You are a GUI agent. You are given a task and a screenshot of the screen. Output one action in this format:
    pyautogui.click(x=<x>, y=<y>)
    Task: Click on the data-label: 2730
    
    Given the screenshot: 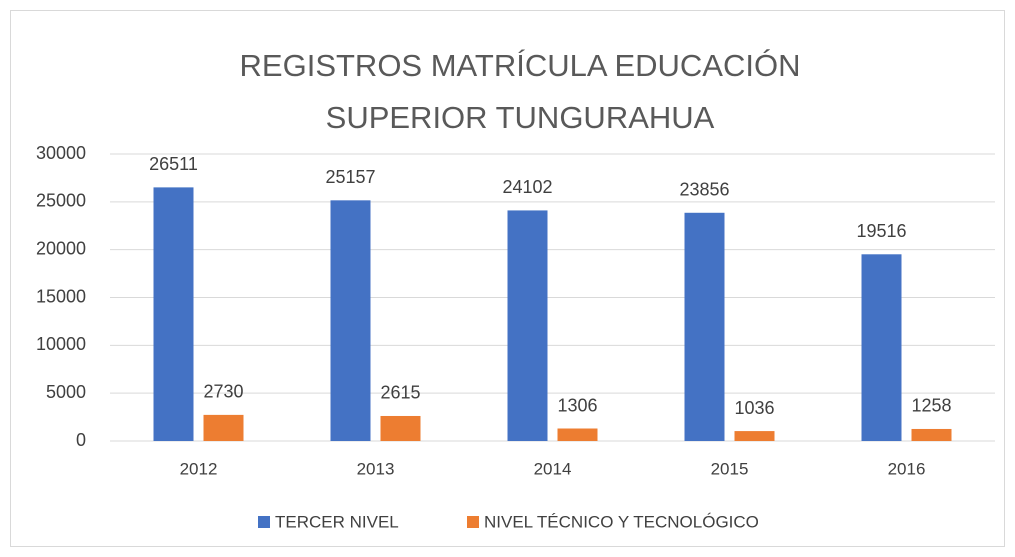 What is the action you would take?
    pyautogui.click(x=223, y=392)
    